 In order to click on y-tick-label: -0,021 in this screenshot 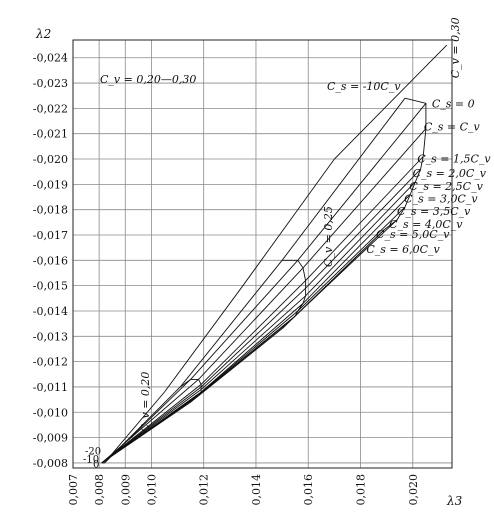, I will do `click(50, 134)`.